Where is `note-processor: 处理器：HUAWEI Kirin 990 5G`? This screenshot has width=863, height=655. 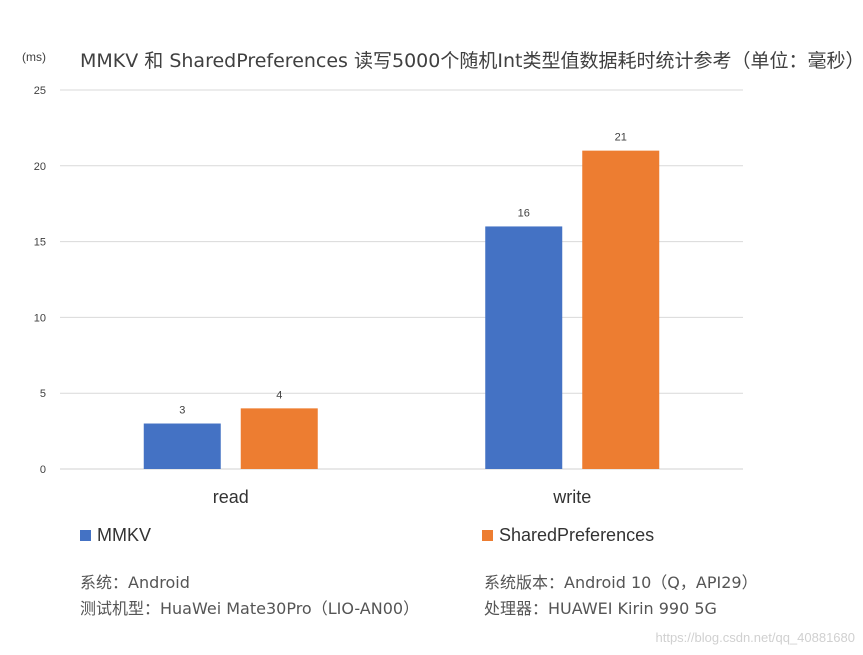 note-processor: 处理器：HUAWEI Kirin 990 5G is located at coordinates (600, 608).